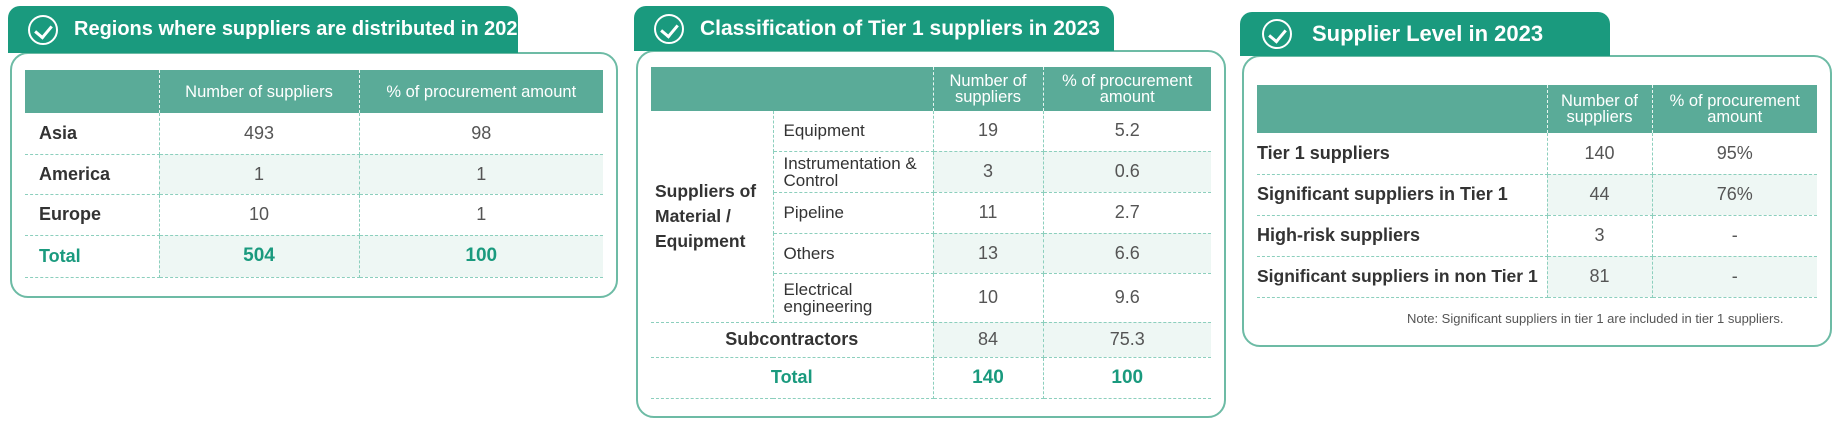 Image resolution: width=1842 pixels, height=435 pixels. What do you see at coordinates (92, 215) in the screenshot?
I see `row-label: Europe` at bounding box center [92, 215].